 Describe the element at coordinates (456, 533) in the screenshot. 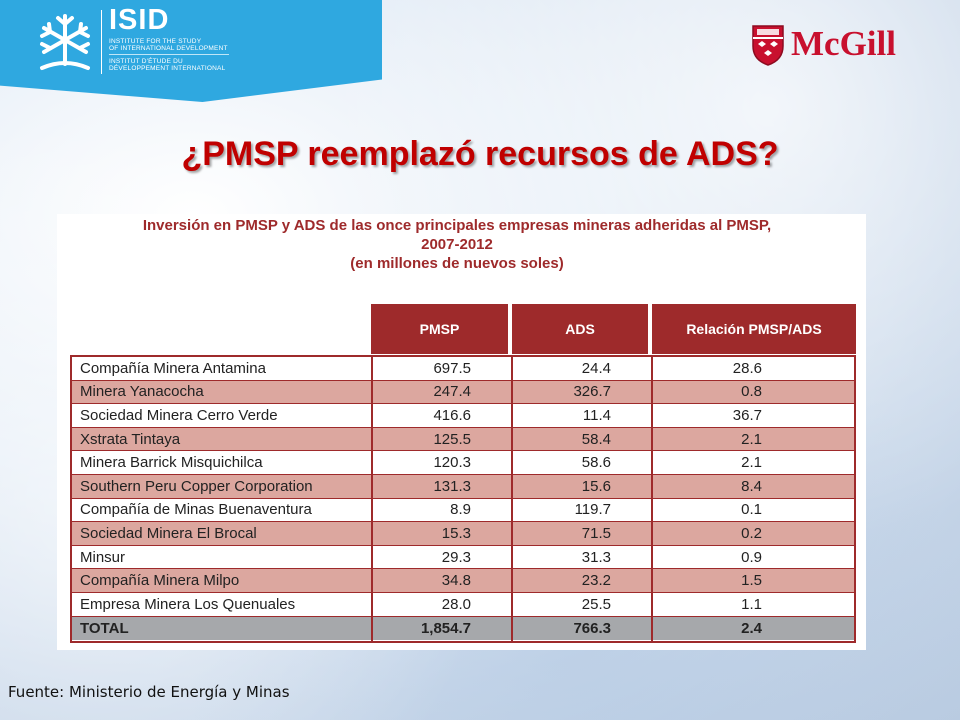

I see `pmsp-value: 15.3` at that location.